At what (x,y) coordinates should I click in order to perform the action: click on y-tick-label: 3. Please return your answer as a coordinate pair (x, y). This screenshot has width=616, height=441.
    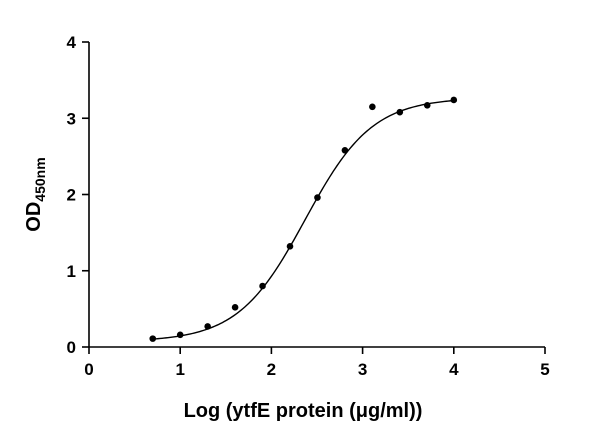
    Looking at the image, I should click on (71, 118).